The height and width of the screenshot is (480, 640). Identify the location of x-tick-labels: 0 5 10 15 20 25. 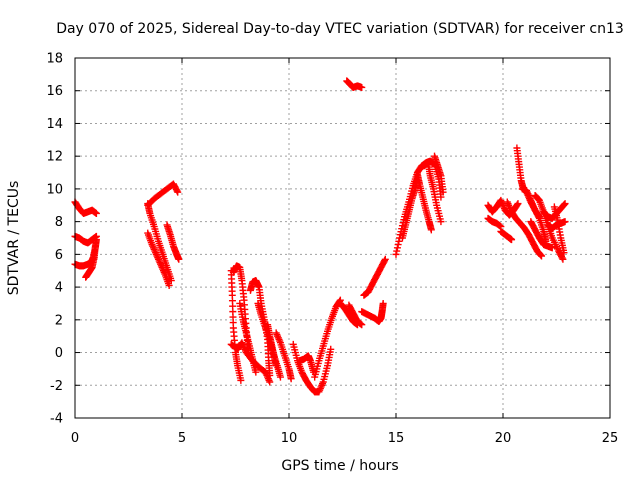
(344, 438).